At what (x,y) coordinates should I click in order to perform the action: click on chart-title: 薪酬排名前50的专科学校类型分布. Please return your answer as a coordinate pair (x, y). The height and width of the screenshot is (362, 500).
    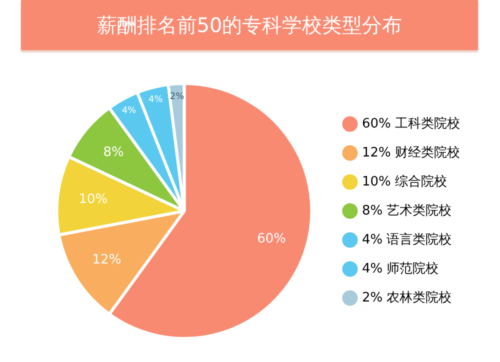
    Looking at the image, I should click on (249, 25).